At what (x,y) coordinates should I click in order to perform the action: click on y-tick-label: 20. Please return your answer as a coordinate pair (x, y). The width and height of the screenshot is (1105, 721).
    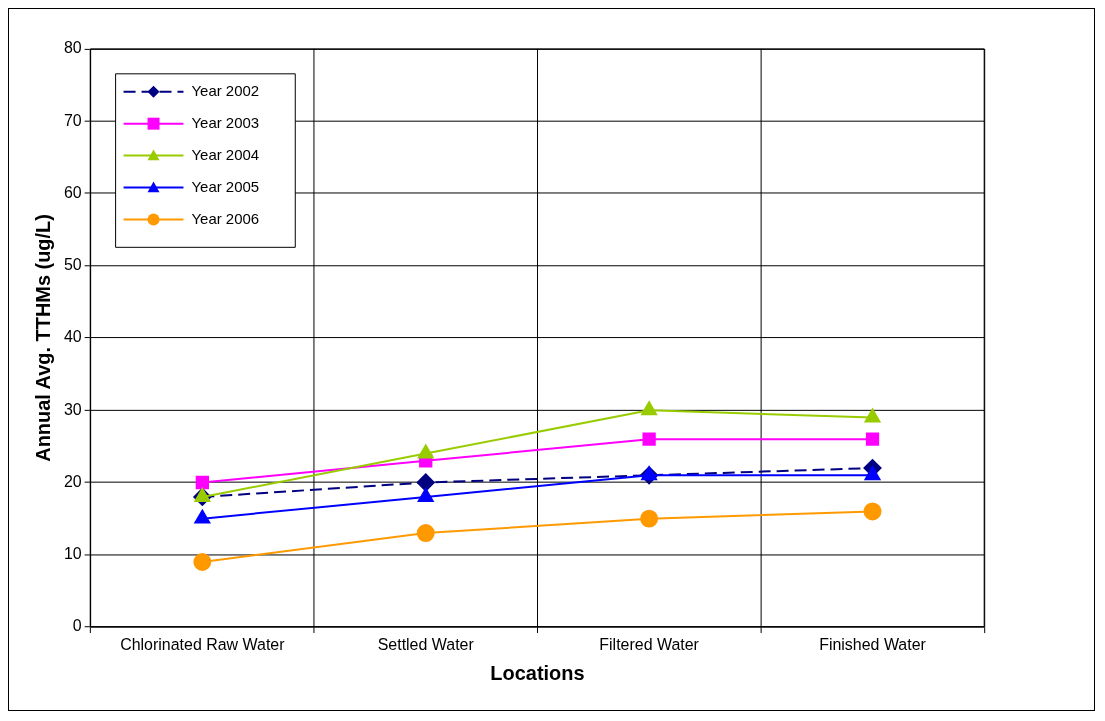
    Looking at the image, I should click on (72, 481).